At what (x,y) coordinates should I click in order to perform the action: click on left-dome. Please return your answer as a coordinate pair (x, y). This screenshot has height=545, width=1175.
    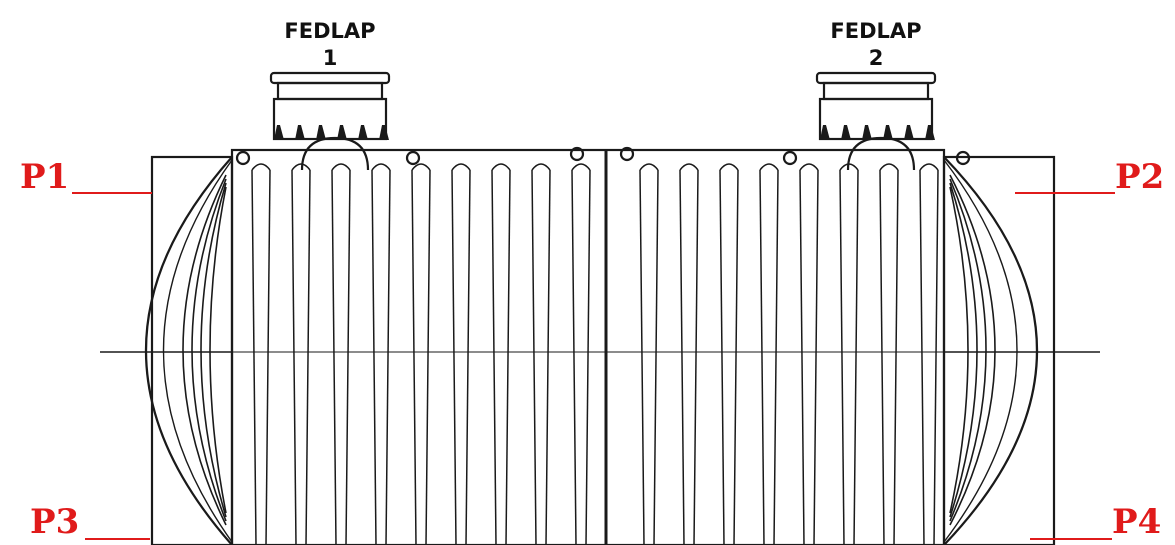
    Looking at the image, I should click on (188, 350).